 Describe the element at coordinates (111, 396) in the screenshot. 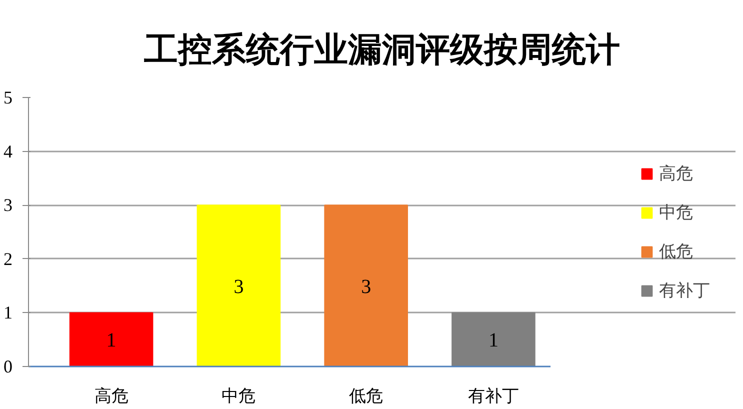

I see `x-tick-label: 高危` at that location.